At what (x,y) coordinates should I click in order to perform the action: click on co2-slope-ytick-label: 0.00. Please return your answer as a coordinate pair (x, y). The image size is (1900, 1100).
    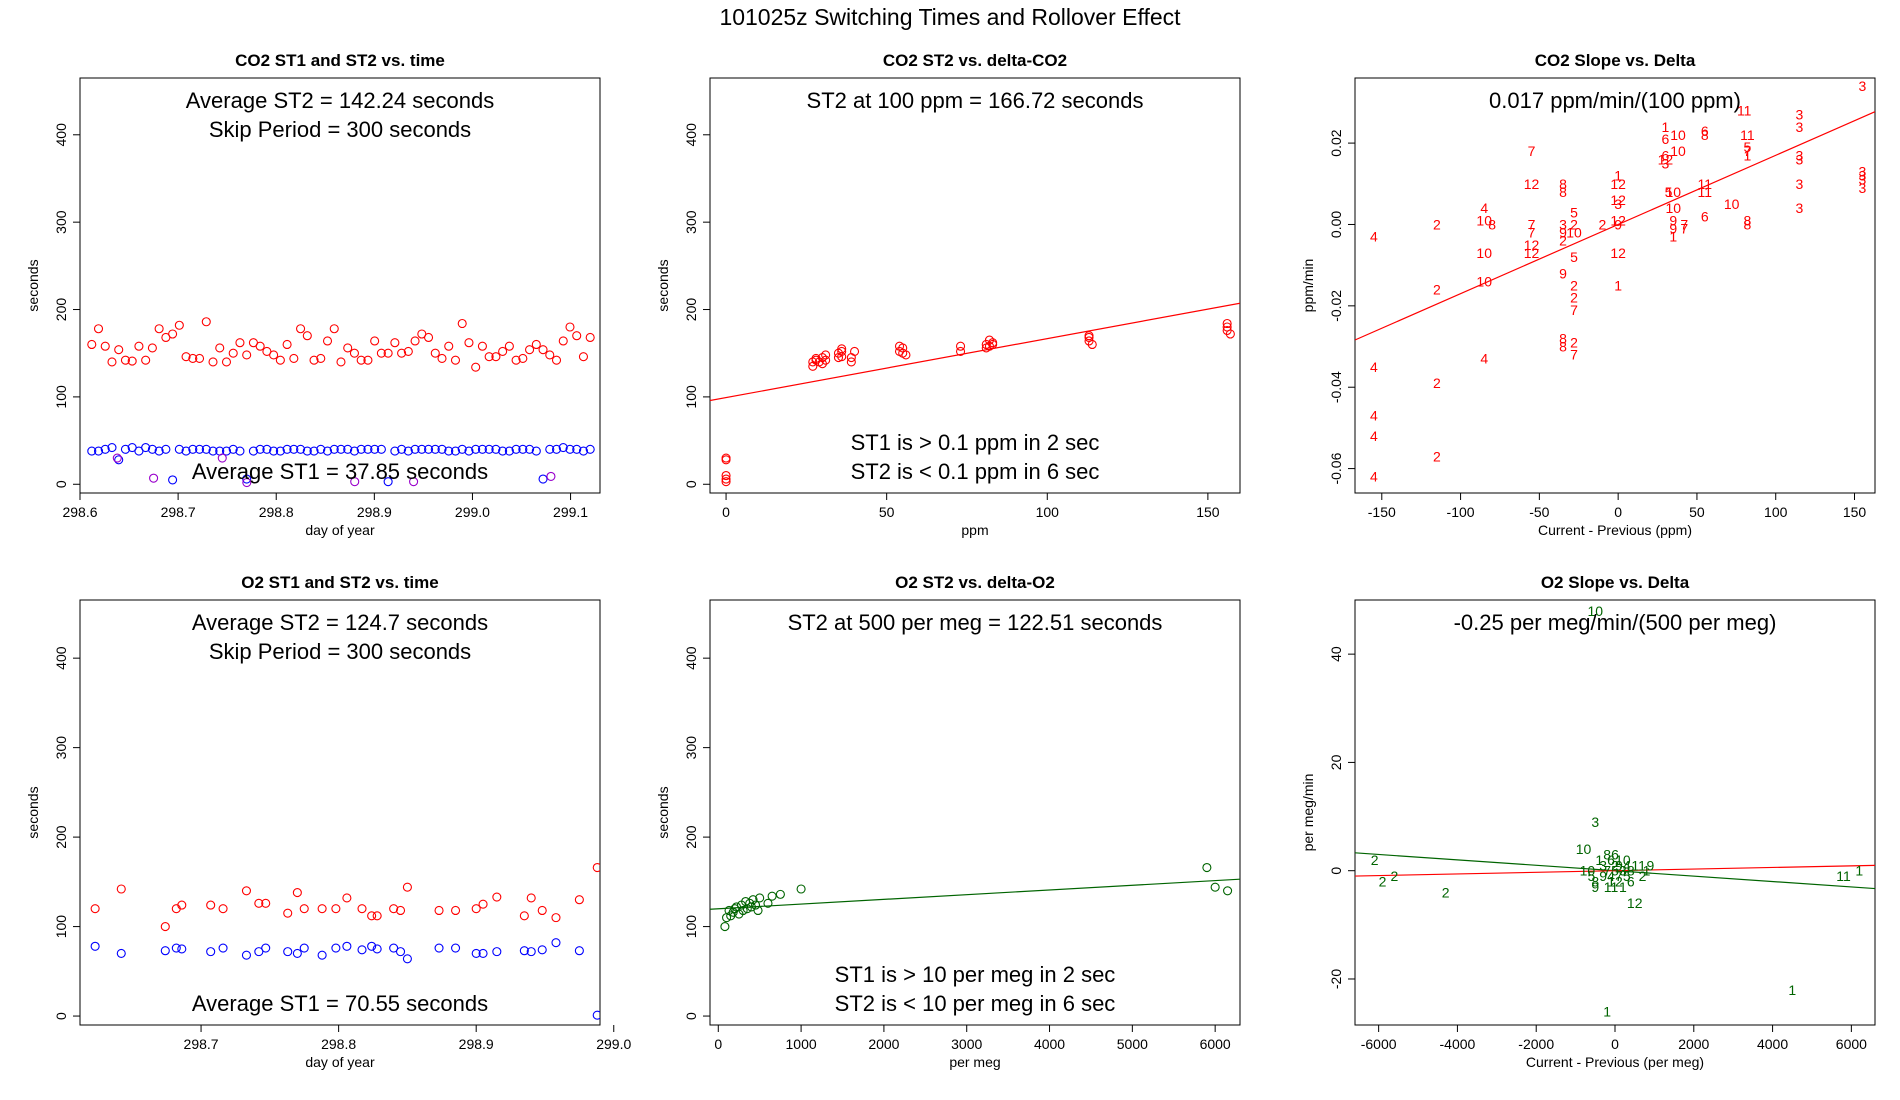
    Looking at the image, I should click on (1336, 224).